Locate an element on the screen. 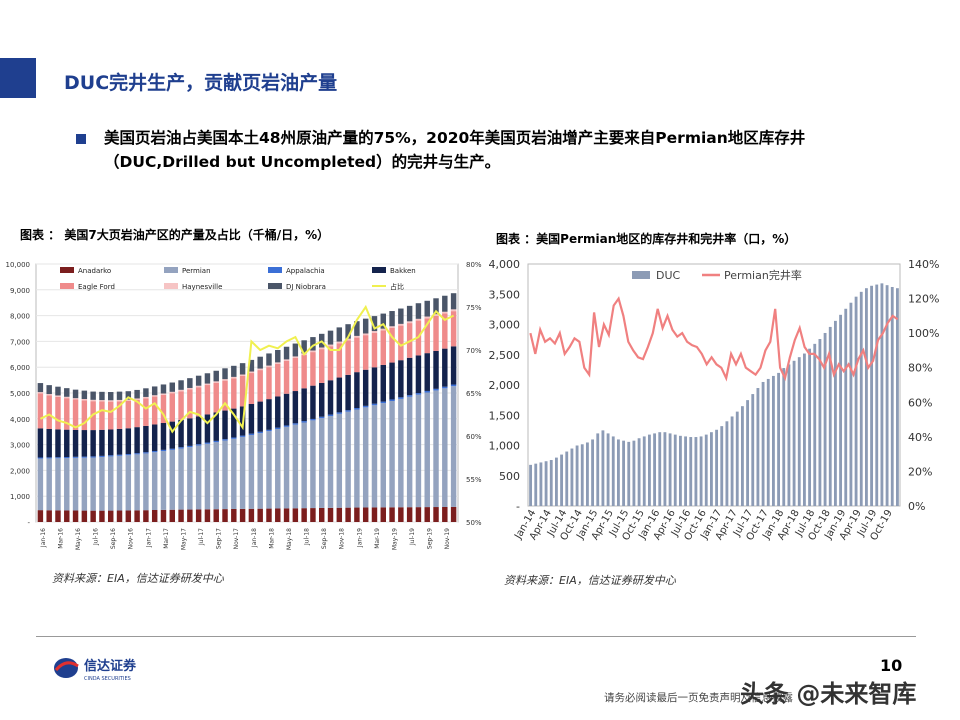  y-tick-label: 4,000 is located at coordinates (505, 264).